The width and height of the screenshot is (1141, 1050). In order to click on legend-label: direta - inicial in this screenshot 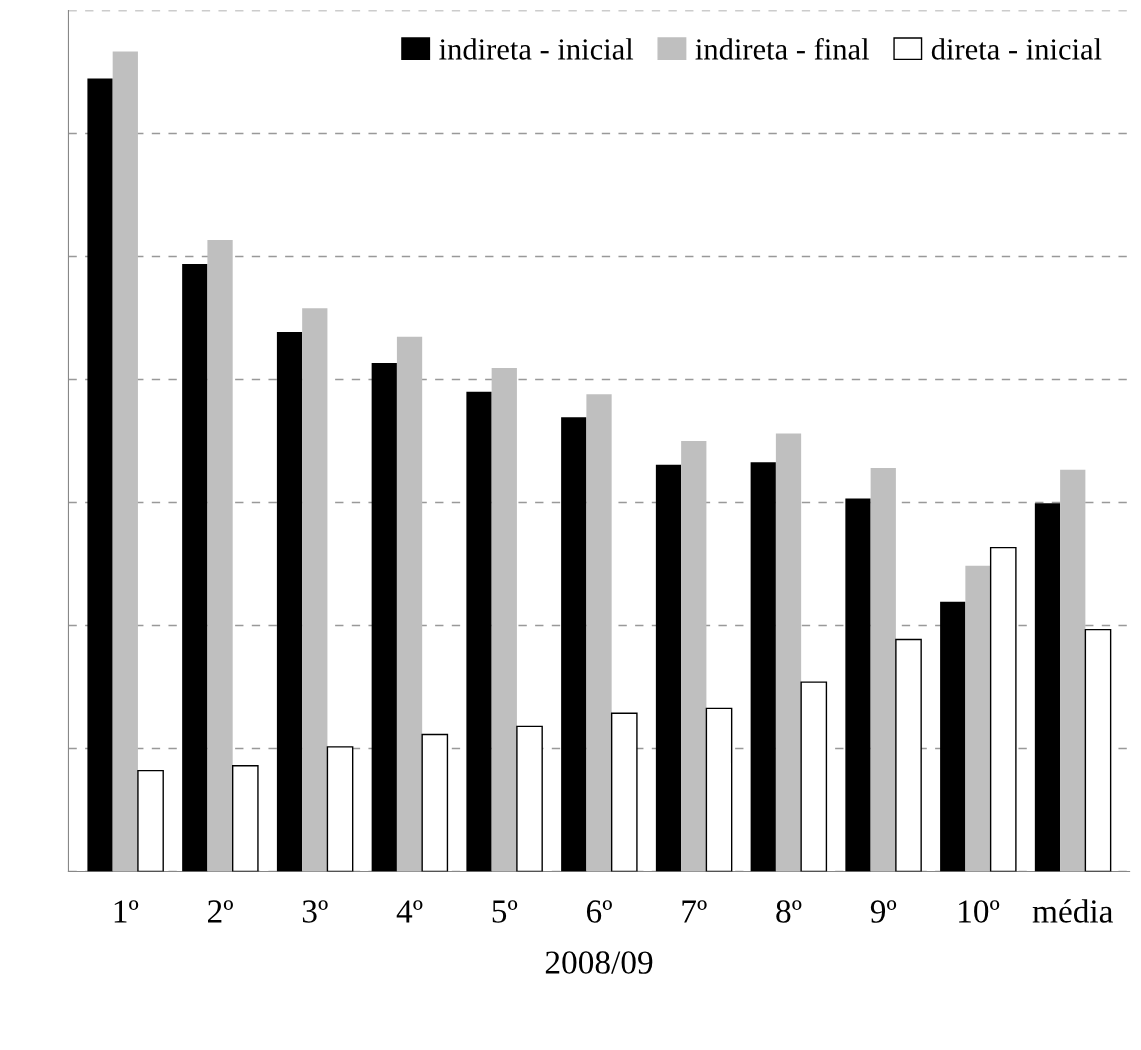, I will do `click(1016, 49)`.